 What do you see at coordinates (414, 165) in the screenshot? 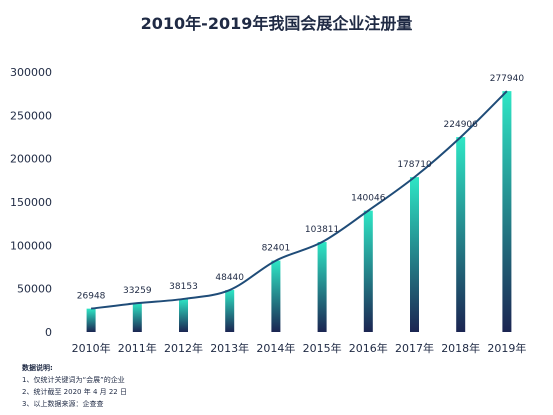
I see `data-label: 178710` at bounding box center [414, 165].